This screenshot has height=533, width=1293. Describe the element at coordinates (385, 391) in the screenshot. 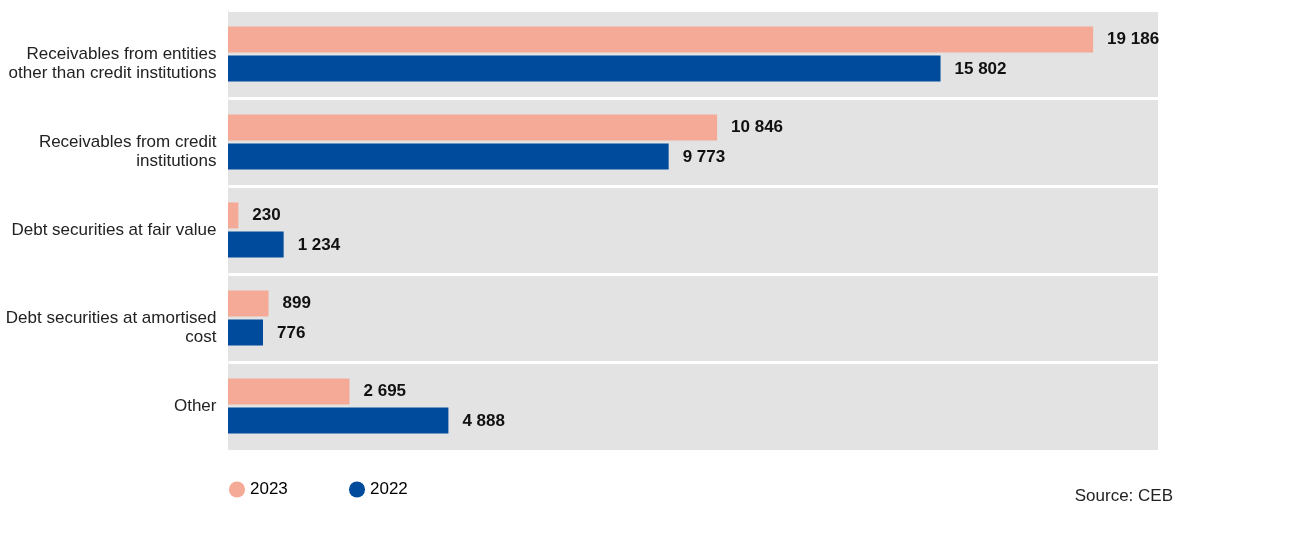

I see `data-label: 2 695` at that location.